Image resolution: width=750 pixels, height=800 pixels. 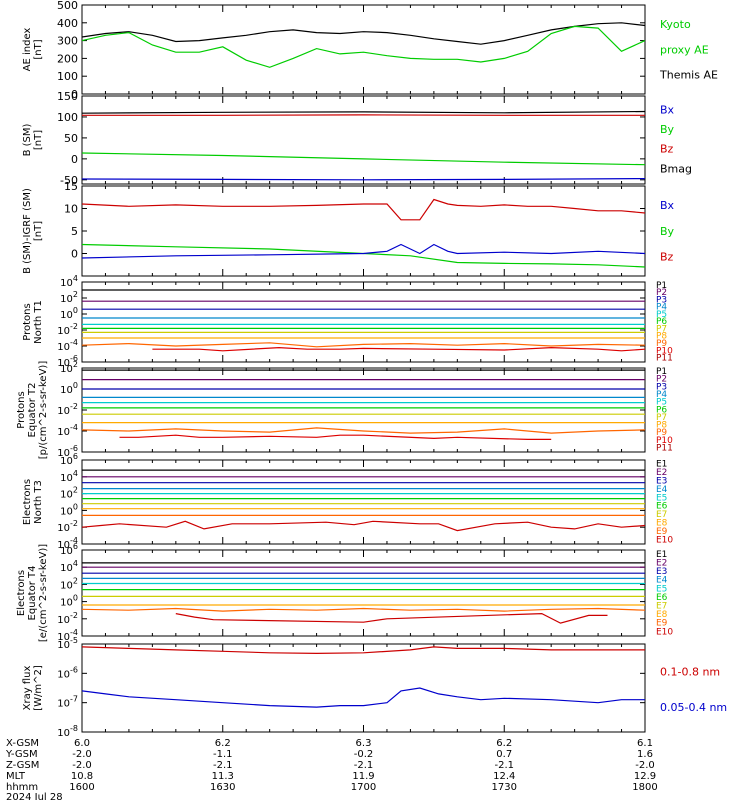 I want to click on legend-label: Bmag, so click(x=676, y=168).